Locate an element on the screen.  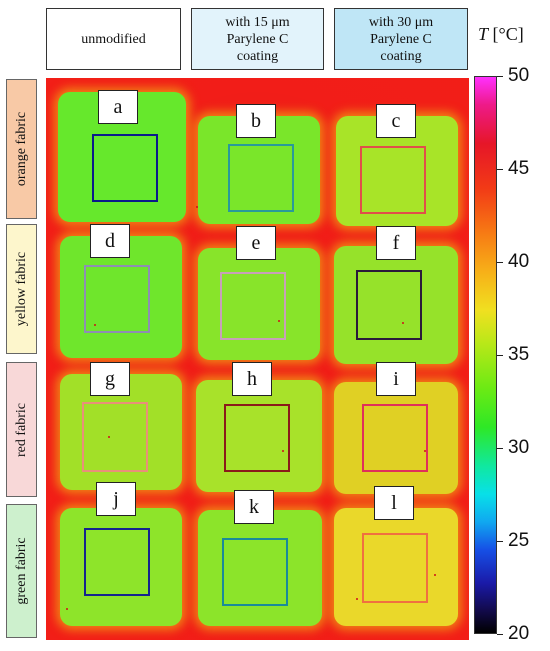
roi-square-e is located at coordinates (253, 306).